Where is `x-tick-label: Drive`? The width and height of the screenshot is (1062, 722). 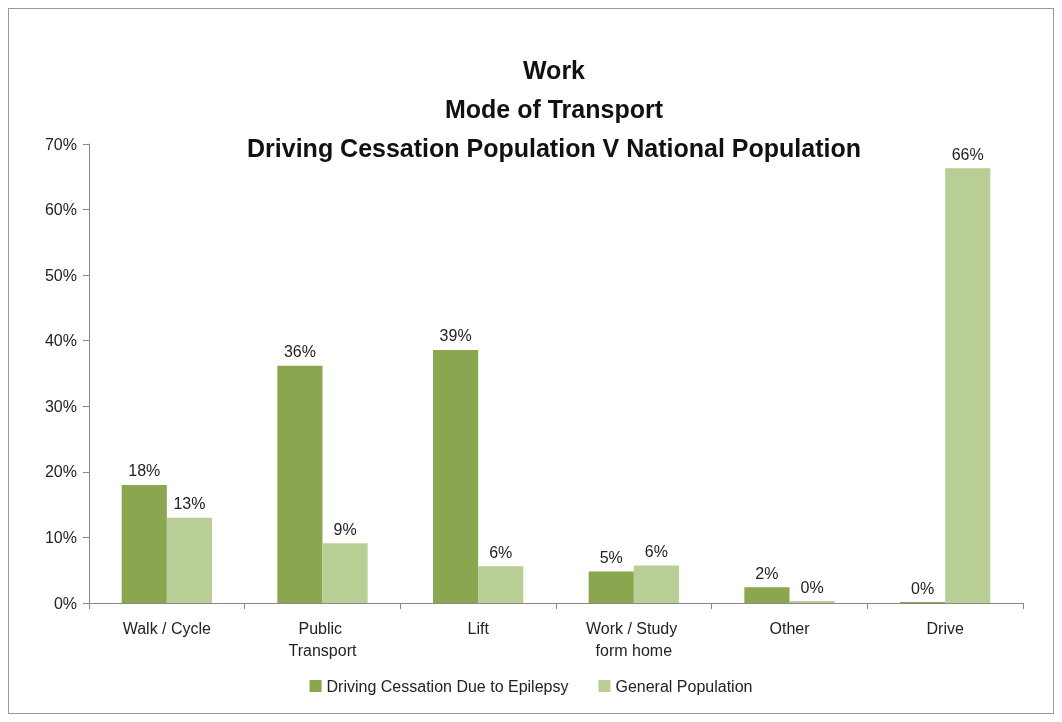
x-tick-label: Drive is located at coordinates (945, 628).